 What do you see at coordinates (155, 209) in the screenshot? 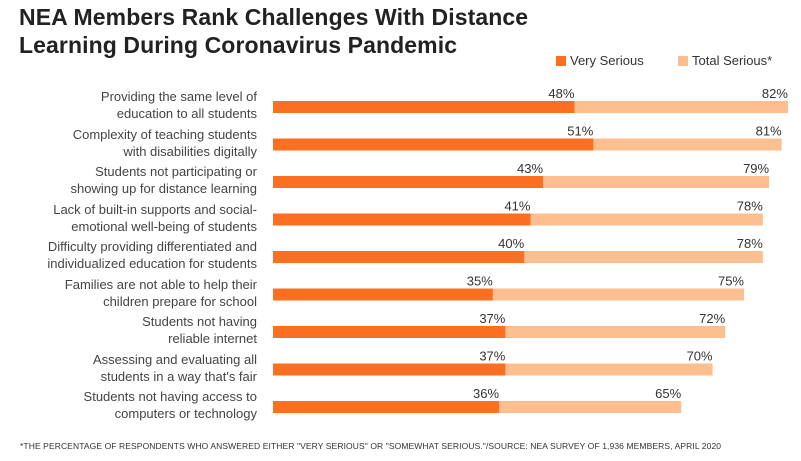
I see `category-label-line: Lack of built-in supports and social-` at bounding box center [155, 209].